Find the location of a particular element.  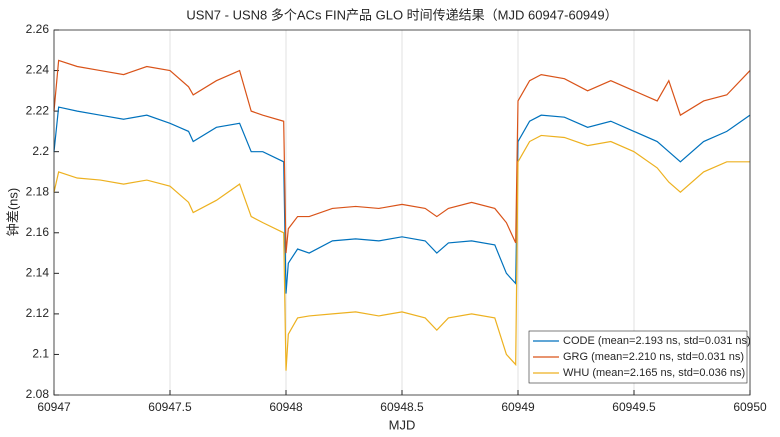

x-tick-label: 60947 is located at coordinates (54, 407).